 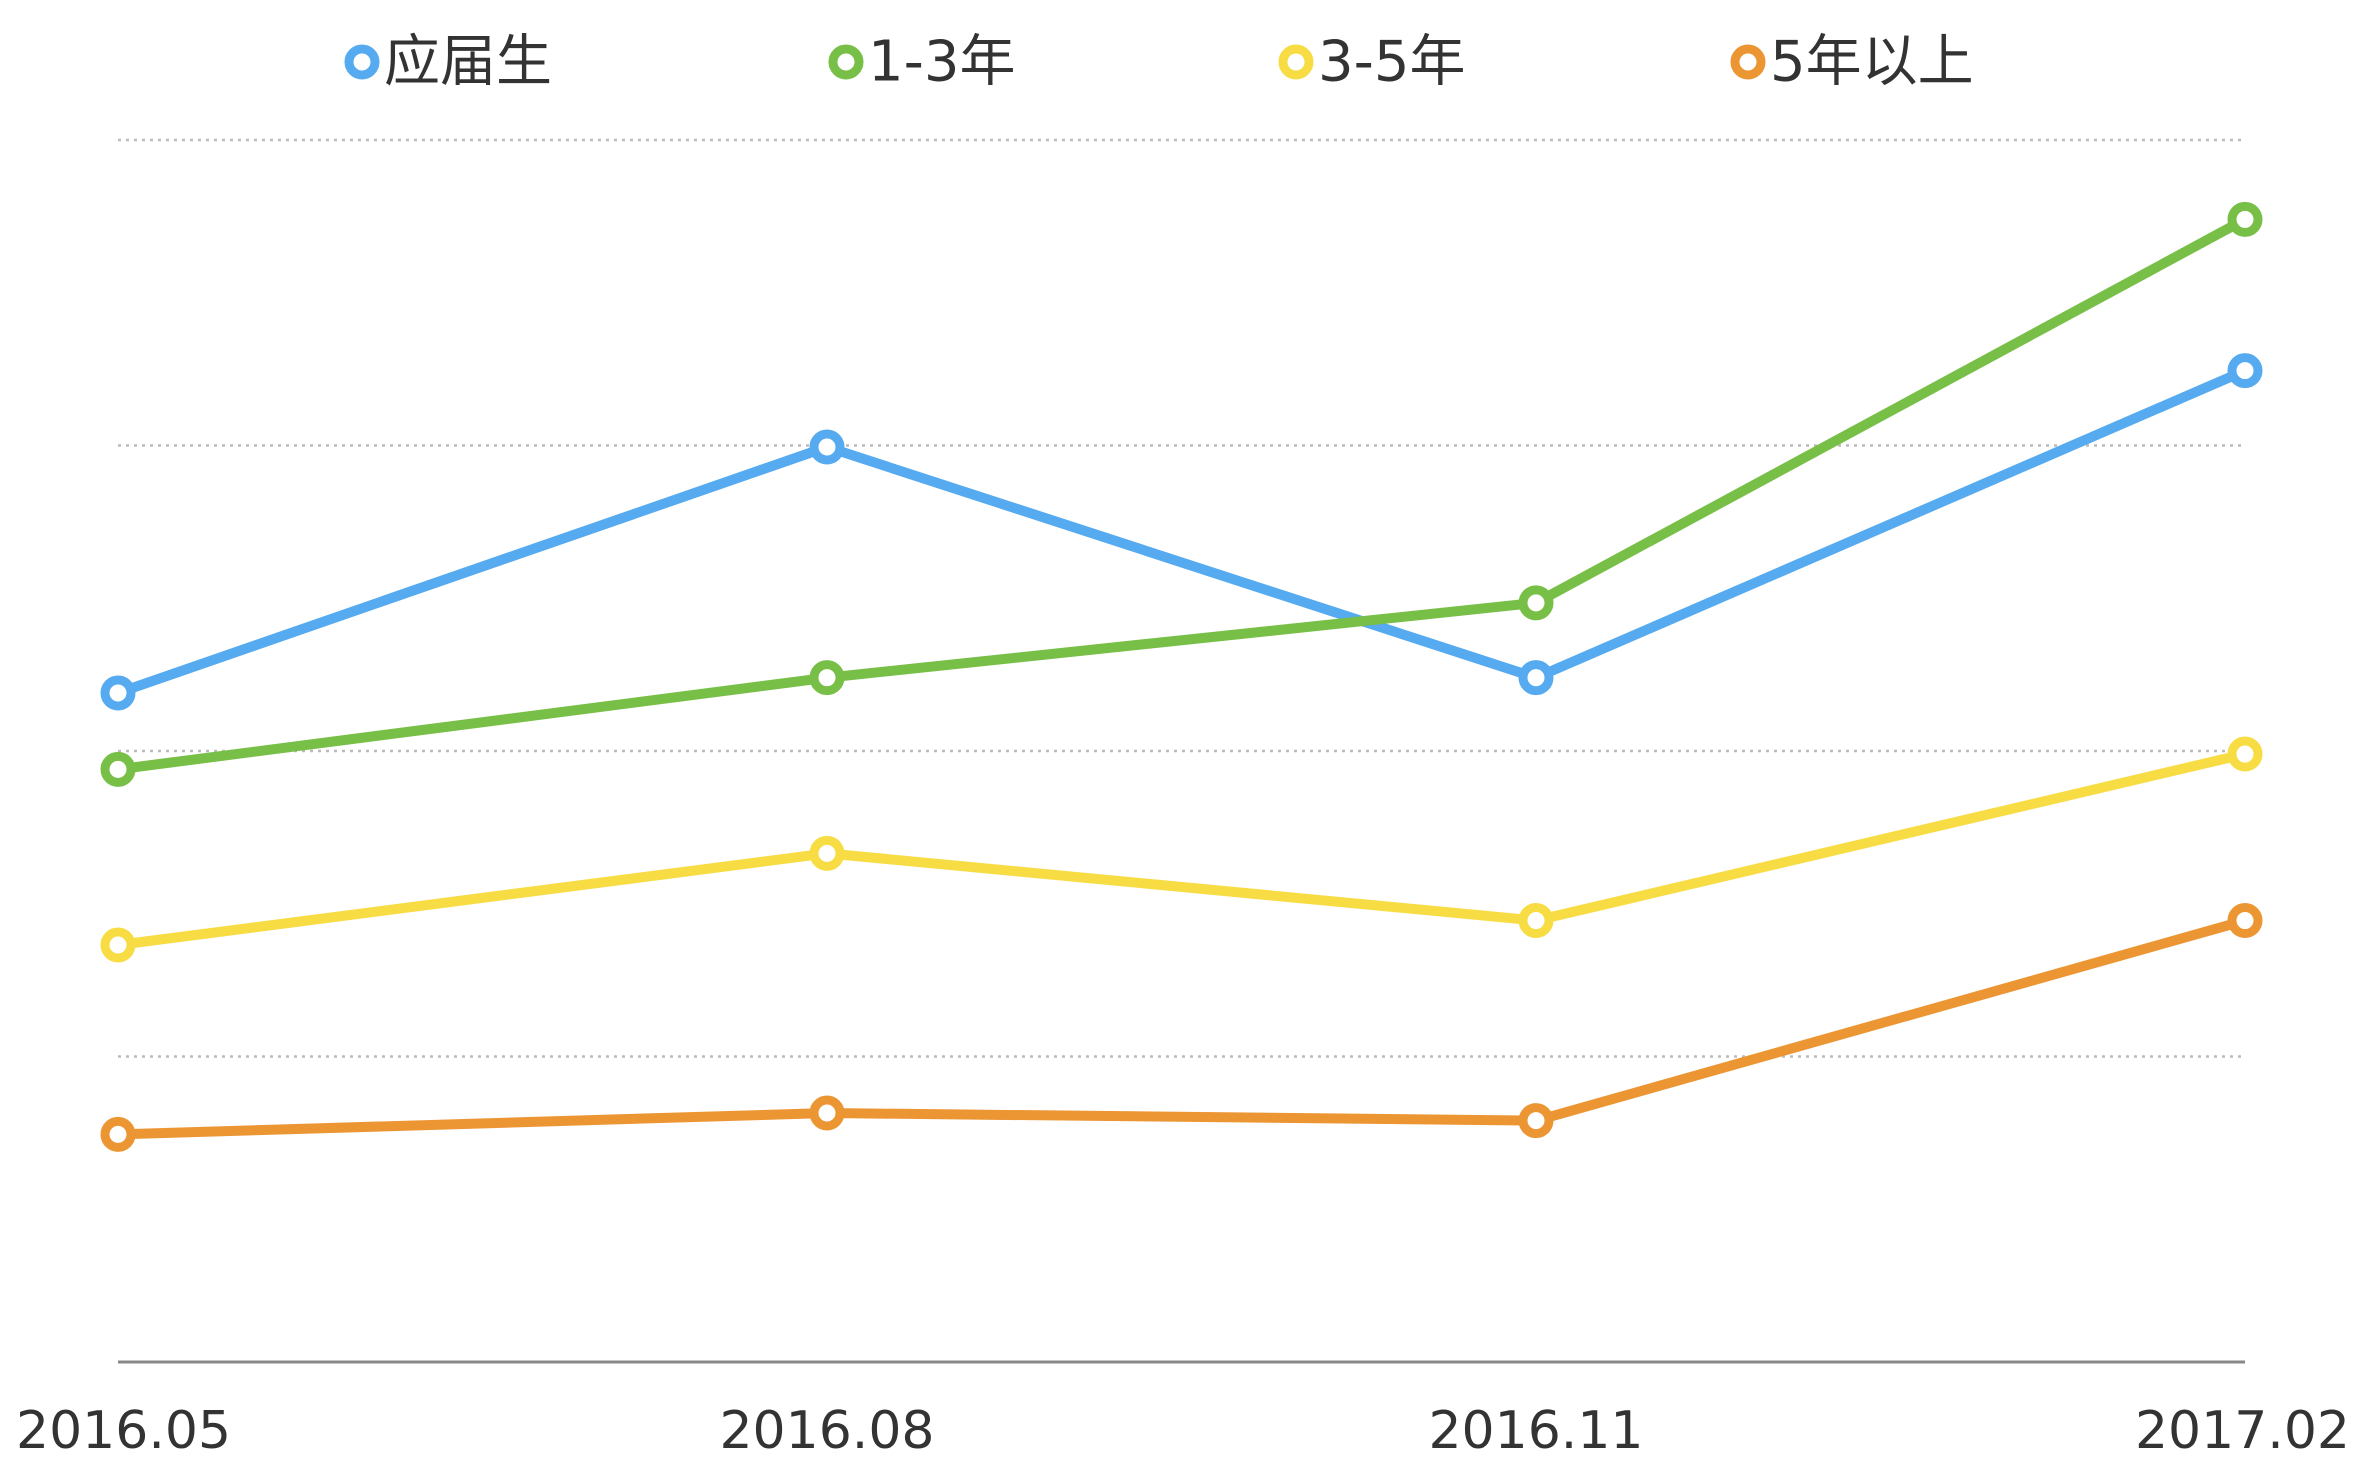 What do you see at coordinates (1391, 62) in the screenshot?
I see `legend-label-2: 3-5年` at bounding box center [1391, 62].